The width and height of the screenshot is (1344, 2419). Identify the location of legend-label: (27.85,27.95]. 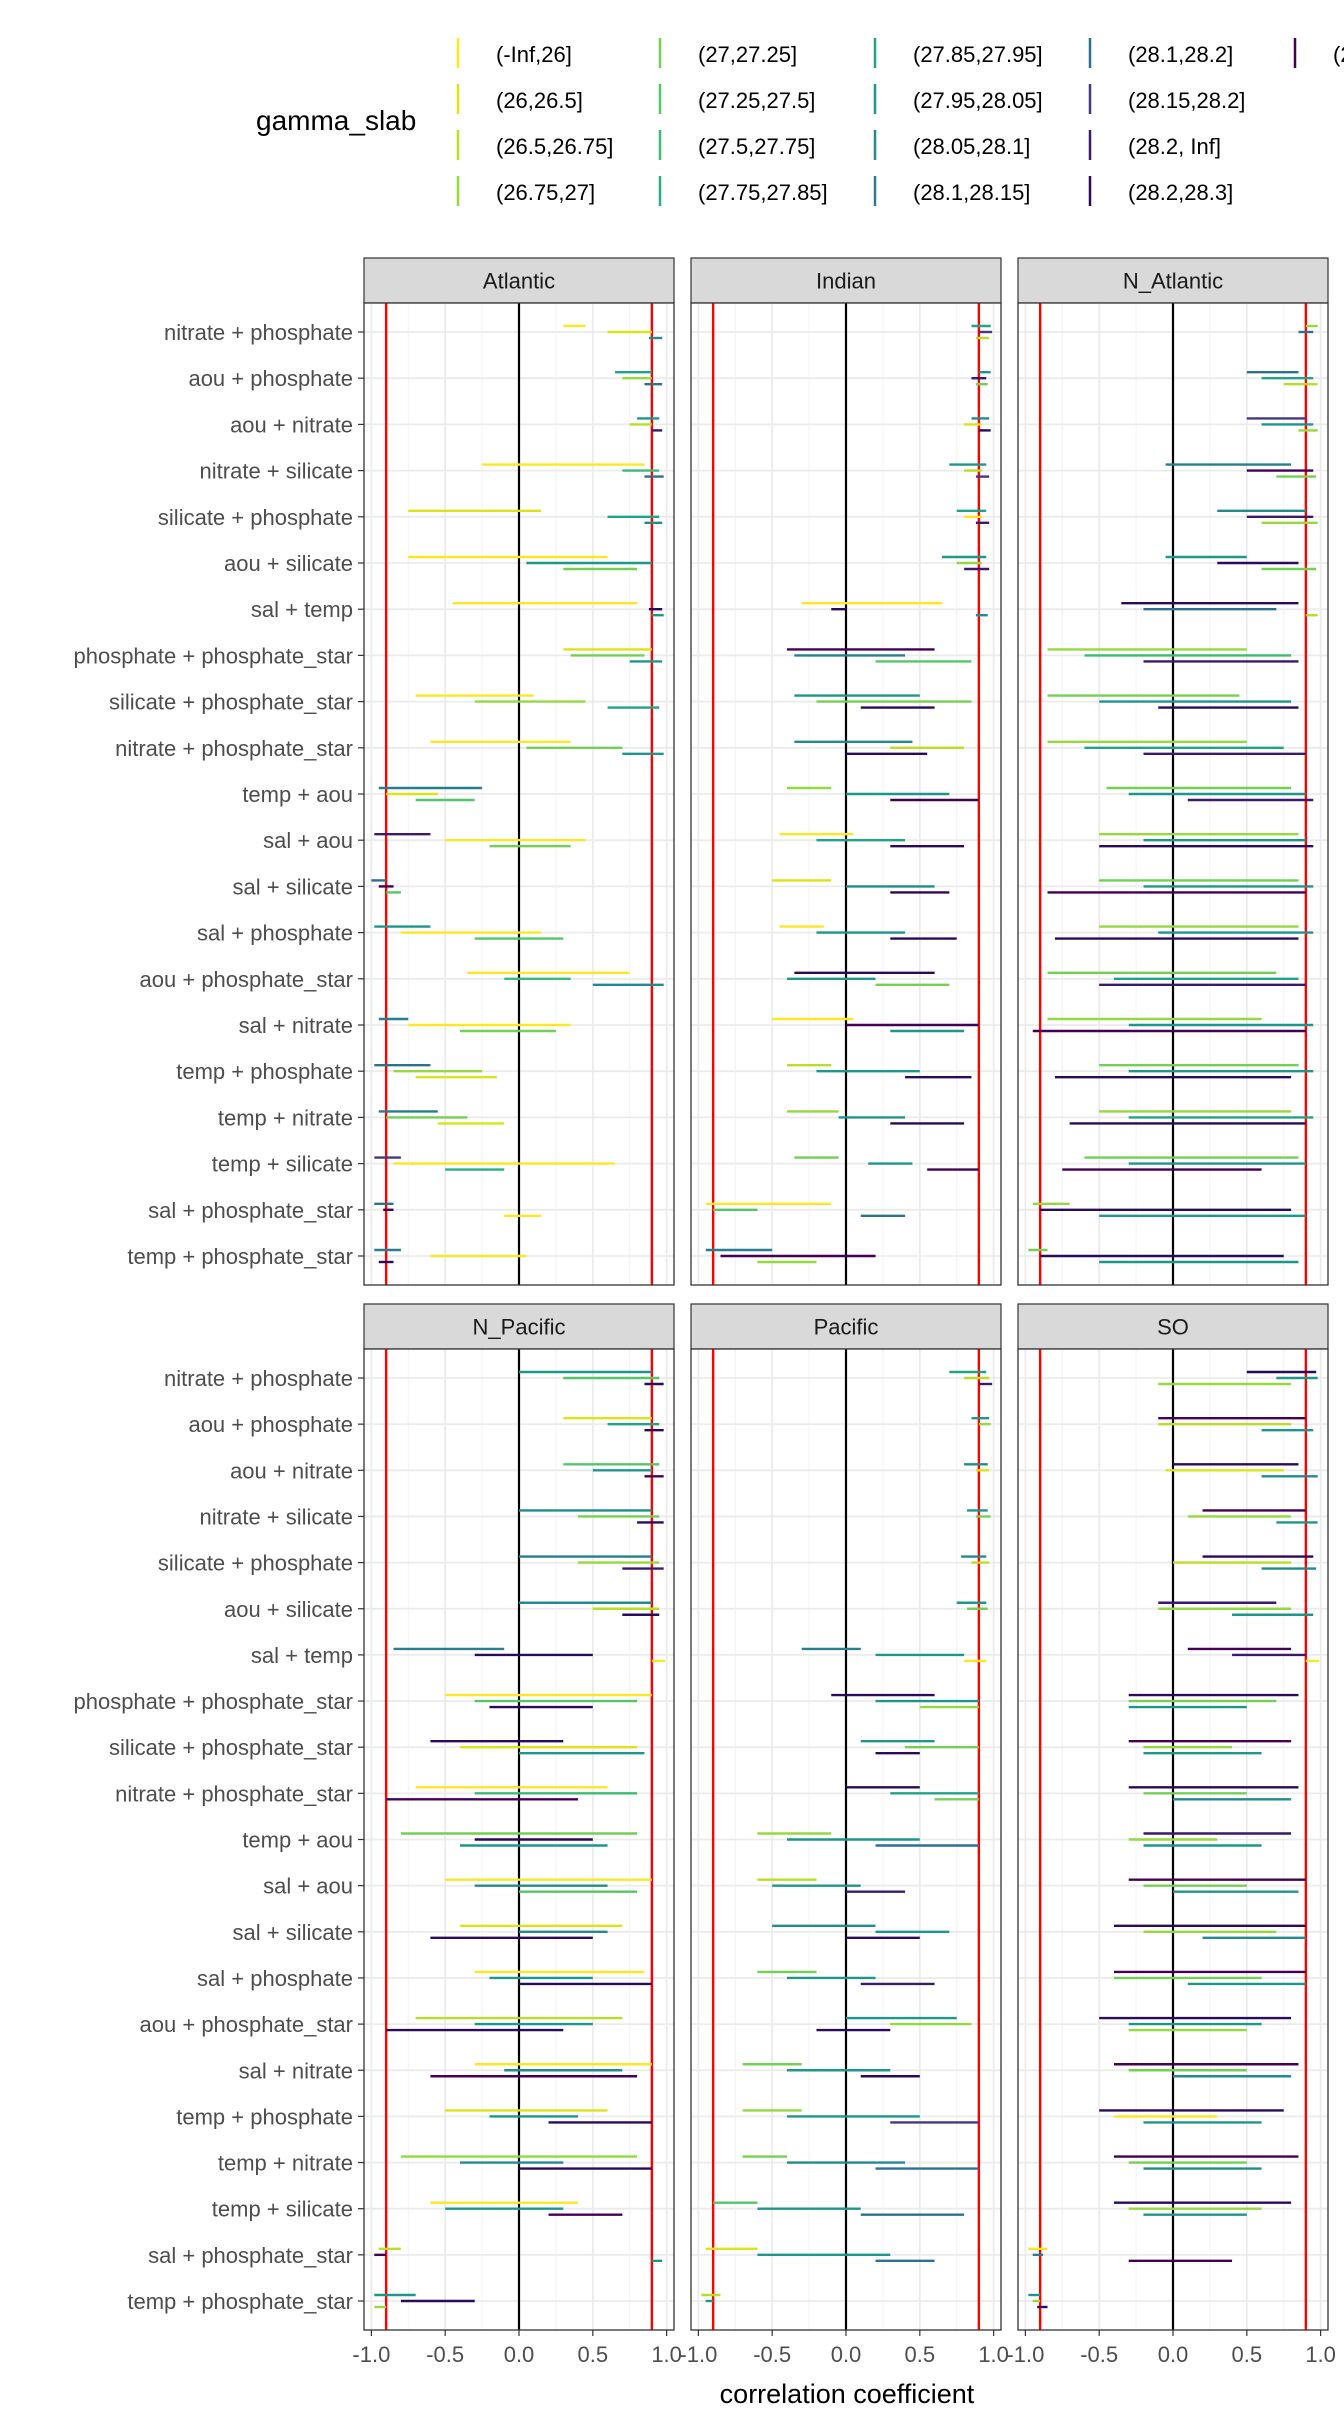
(978, 54).